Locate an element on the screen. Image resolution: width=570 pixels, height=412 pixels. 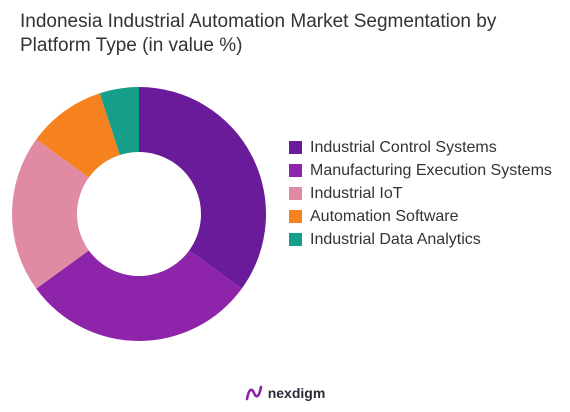
donut-slice-manufacturing-execution-systems is located at coordinates (139, 295).